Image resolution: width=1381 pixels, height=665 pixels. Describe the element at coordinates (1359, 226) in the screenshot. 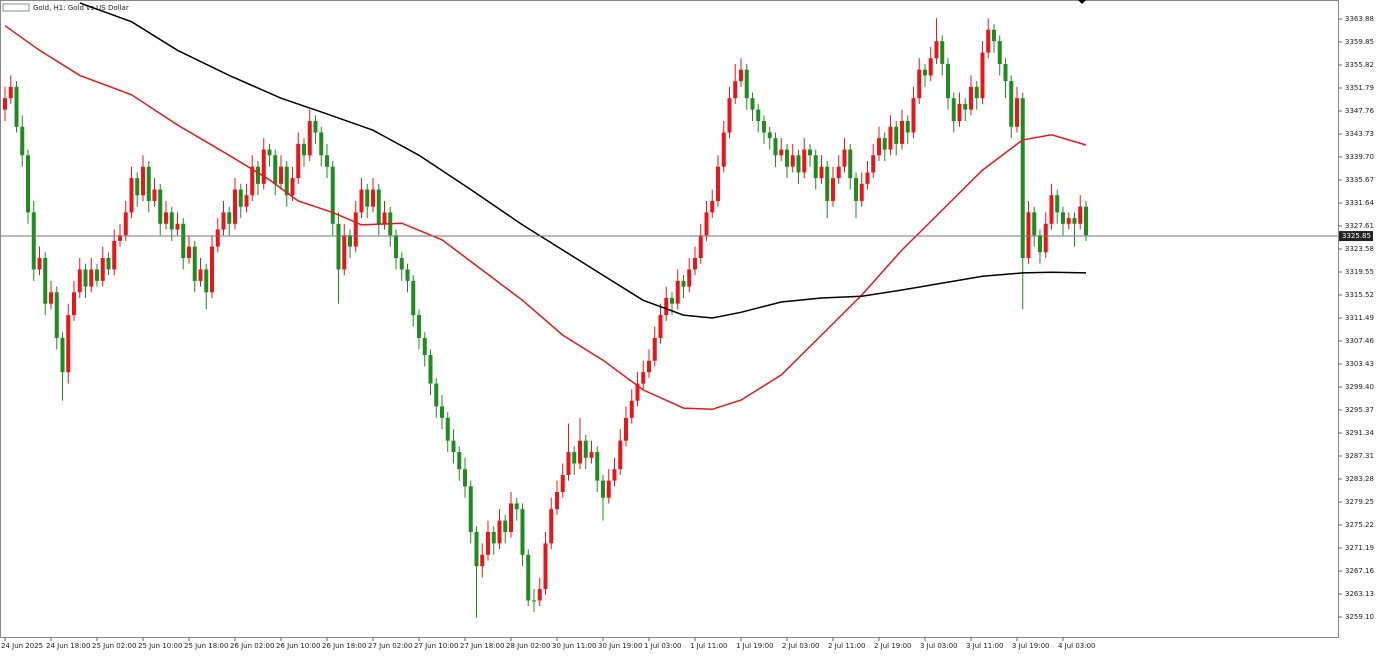

I see `y-tick-label: 3327.61` at that location.